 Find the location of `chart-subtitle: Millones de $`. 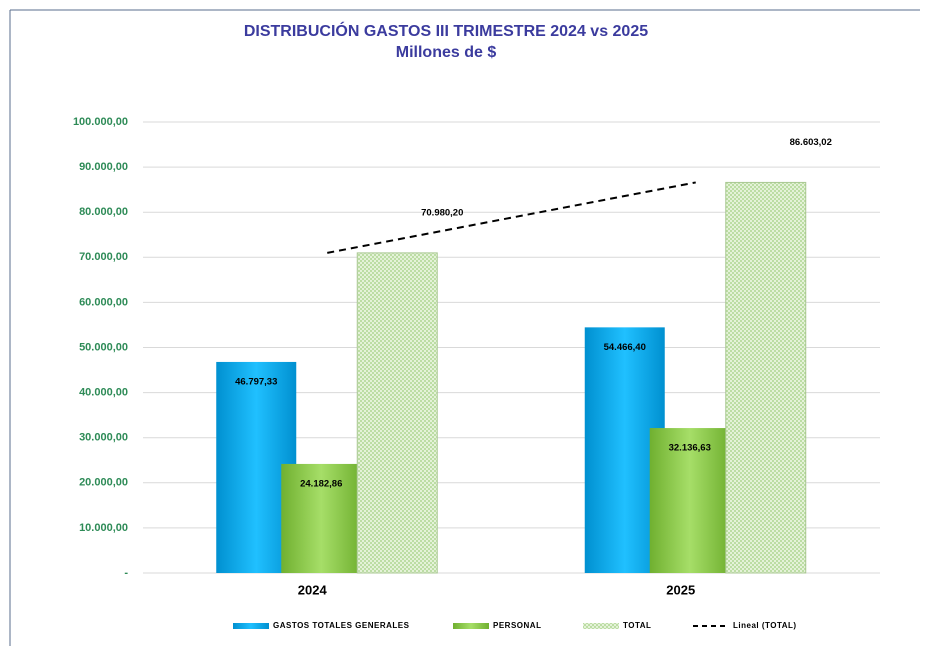

chart-subtitle: Millones de $ is located at coordinates (446, 52).